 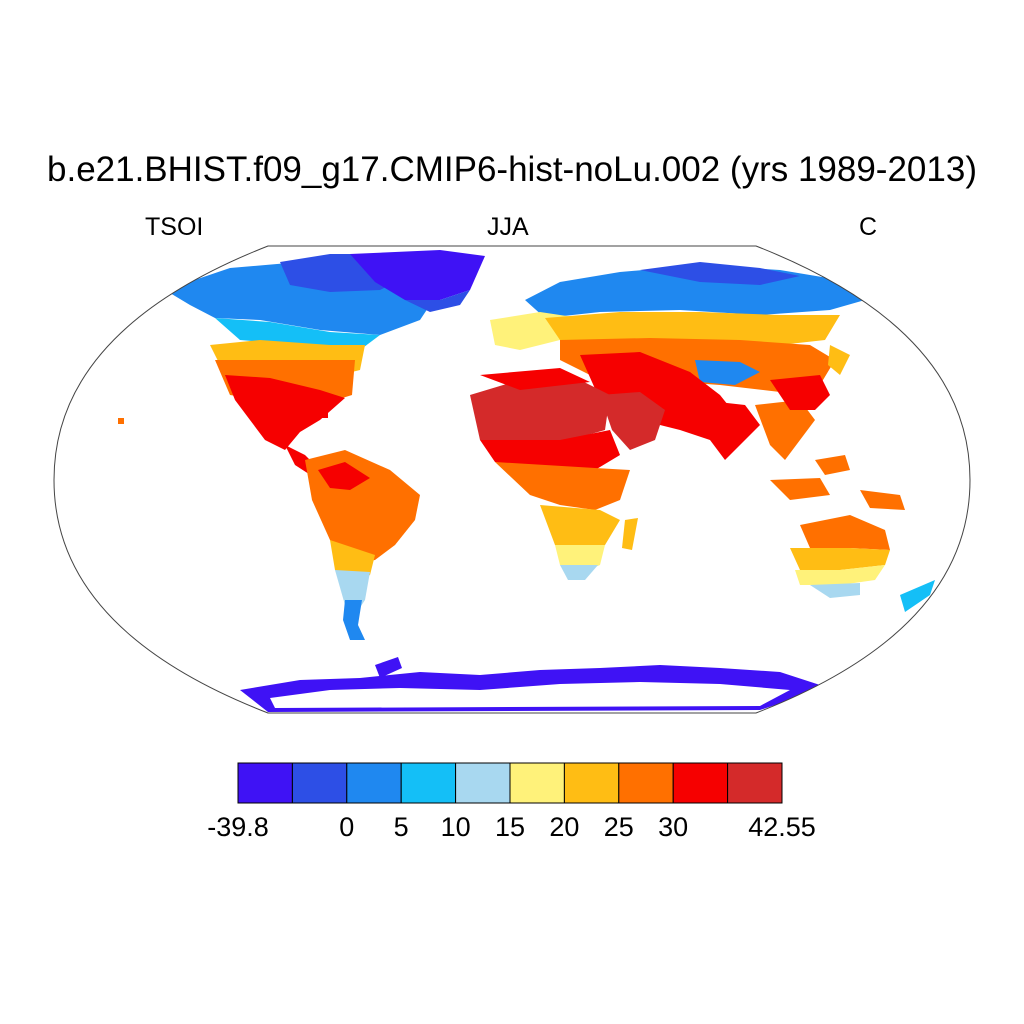 I want to click on middle-east-red, so click(x=660, y=396).